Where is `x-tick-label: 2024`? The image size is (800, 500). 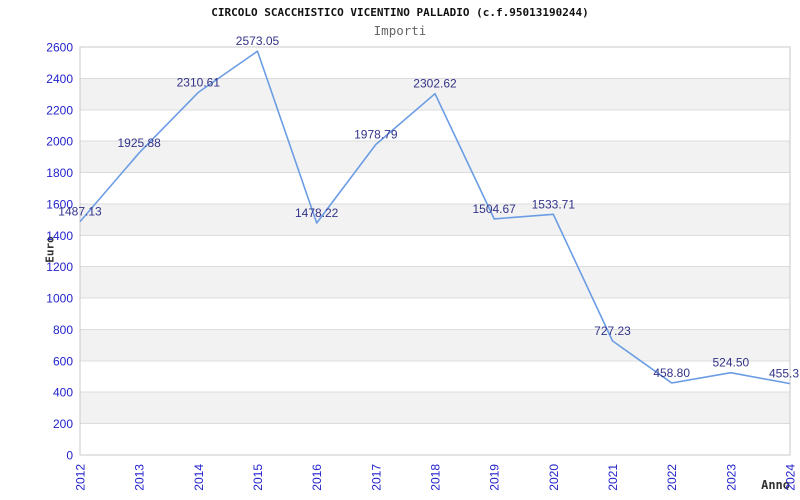
x-tick-label: 2024 is located at coordinates (791, 477).